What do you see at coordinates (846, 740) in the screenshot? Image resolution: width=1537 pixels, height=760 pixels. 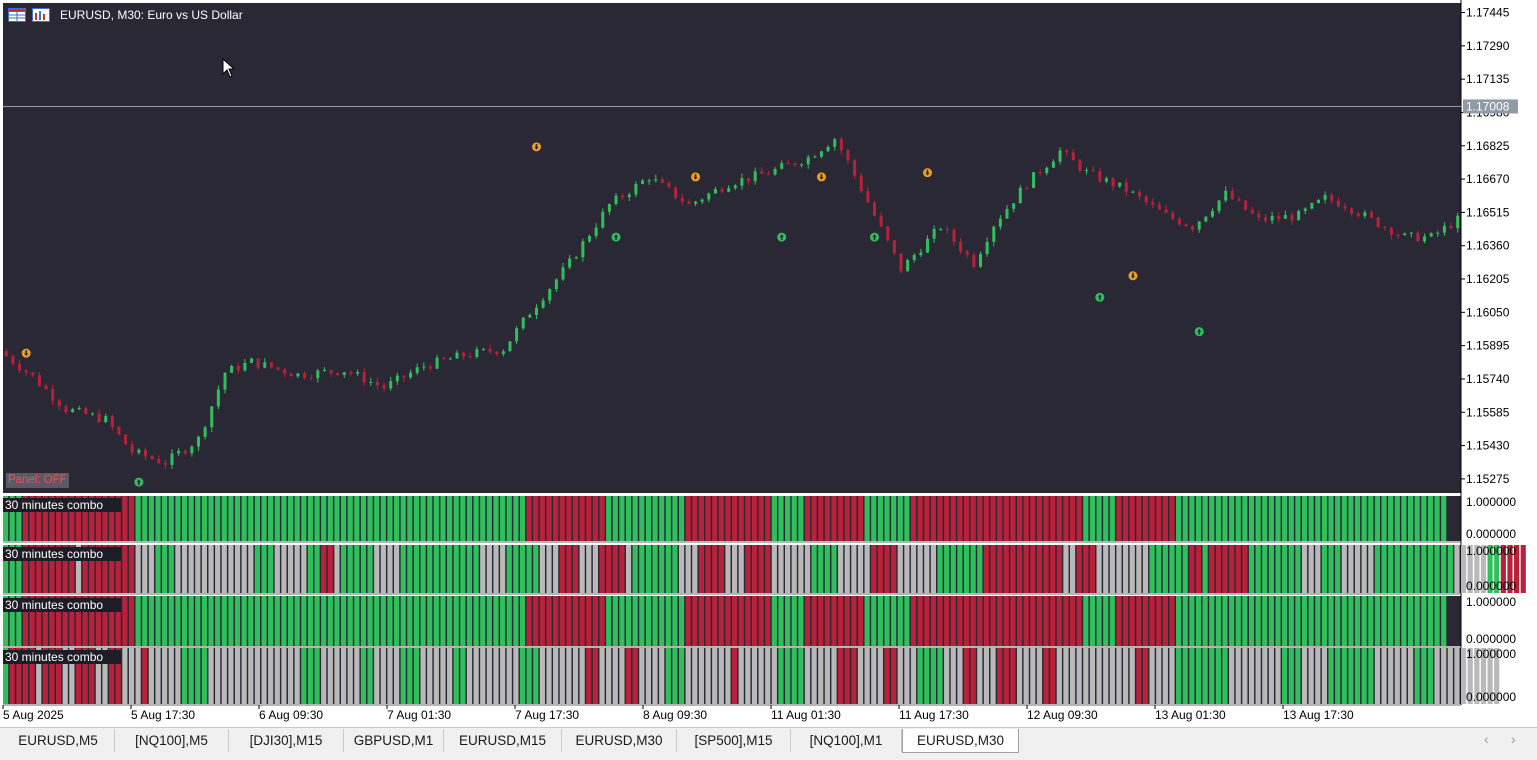 I see `chart-tab: [NQ100],M1` at bounding box center [846, 740].